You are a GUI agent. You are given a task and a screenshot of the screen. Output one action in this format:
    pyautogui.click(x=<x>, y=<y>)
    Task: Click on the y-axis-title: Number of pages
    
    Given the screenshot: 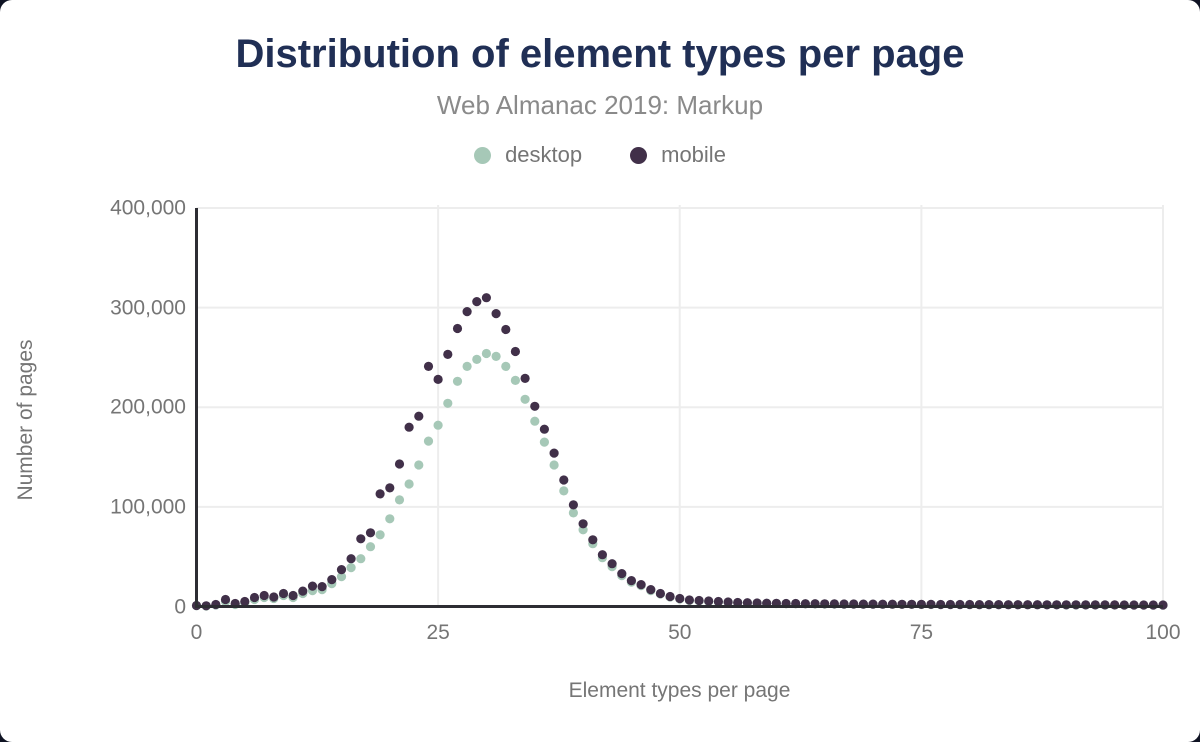 What is the action you would take?
    pyautogui.click(x=25, y=420)
    